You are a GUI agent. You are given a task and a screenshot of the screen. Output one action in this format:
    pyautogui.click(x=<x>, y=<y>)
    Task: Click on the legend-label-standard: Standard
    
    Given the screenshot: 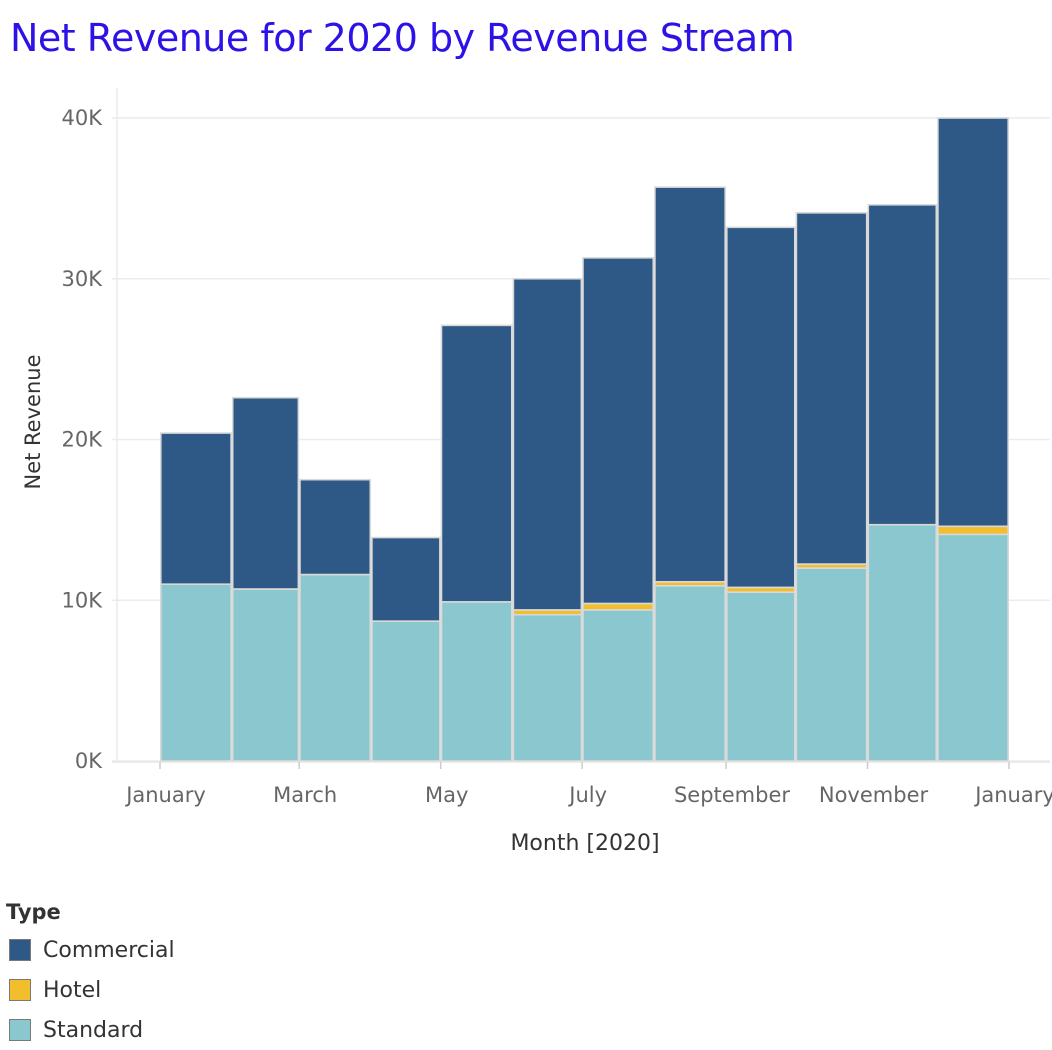 What is the action you would take?
    pyautogui.click(x=93, y=1030)
    